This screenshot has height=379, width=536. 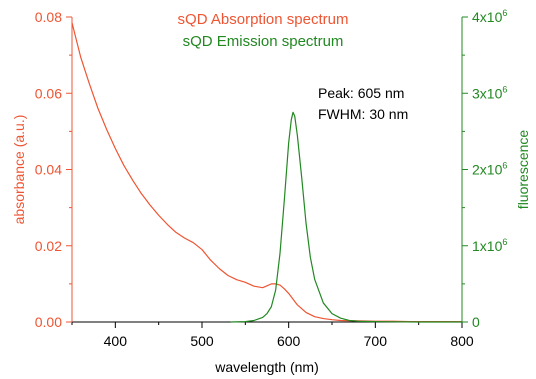 I want to click on y-tick-label: 0.06, so click(x=48, y=93).